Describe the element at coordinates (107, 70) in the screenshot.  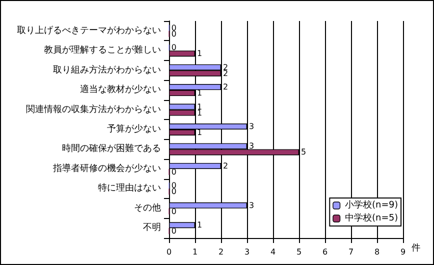
I see `y-tick-label: 取り組み方法がわからない` at that location.